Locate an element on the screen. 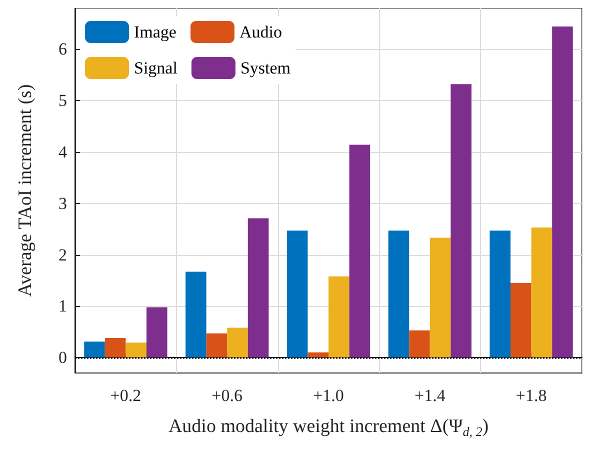 Image resolution: width=598 pixels, height=459 pixels. y-tick-label: 1 is located at coordinates (62, 306).